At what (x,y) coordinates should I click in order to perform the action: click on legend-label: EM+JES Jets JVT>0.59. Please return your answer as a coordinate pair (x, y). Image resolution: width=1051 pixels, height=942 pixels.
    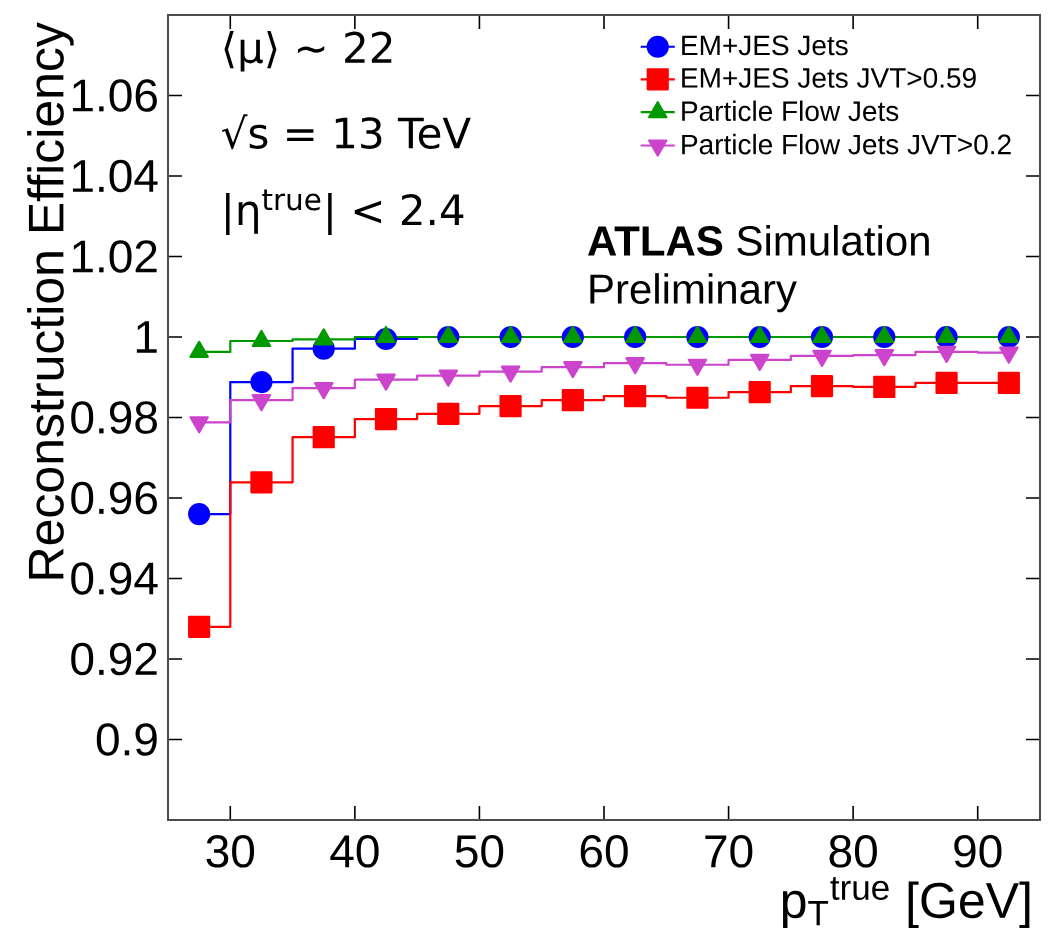
    Looking at the image, I should click on (829, 77).